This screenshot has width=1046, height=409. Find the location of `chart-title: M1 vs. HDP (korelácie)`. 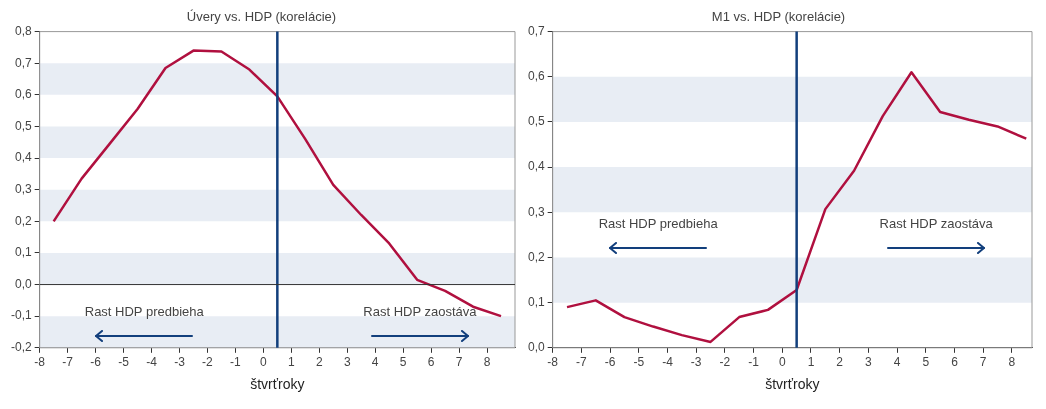

chart-title: M1 vs. HDP (korelácie) is located at coordinates (778, 17).